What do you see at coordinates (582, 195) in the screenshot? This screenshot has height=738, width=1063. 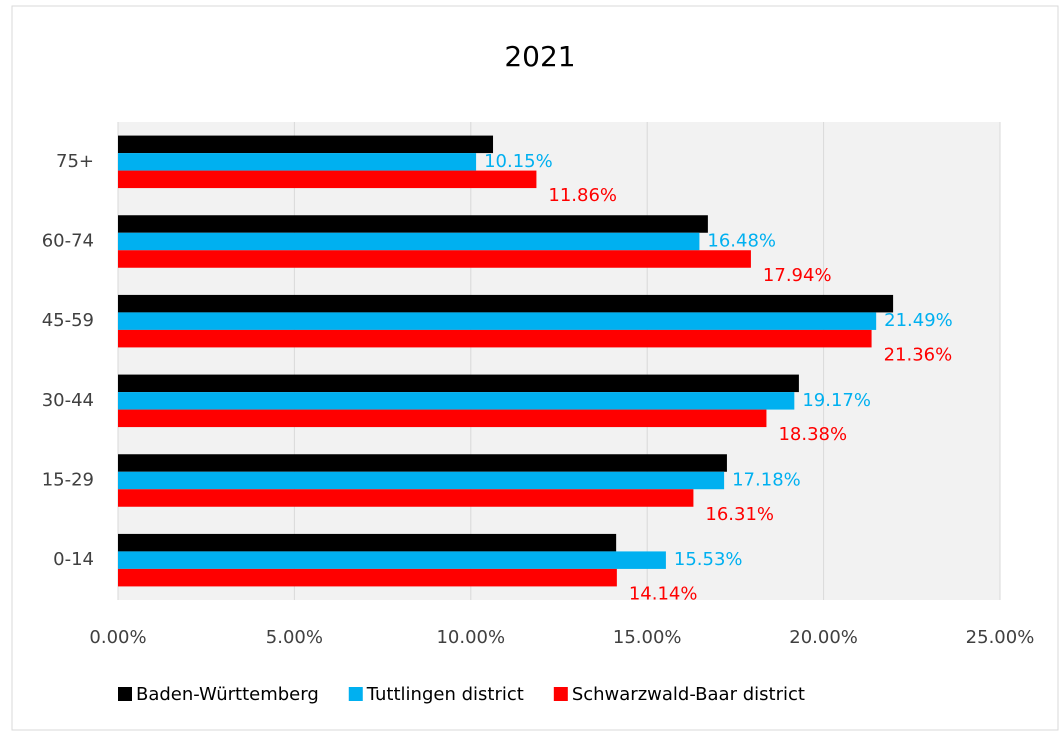 I see `data-label: 11.86%` at bounding box center [582, 195].